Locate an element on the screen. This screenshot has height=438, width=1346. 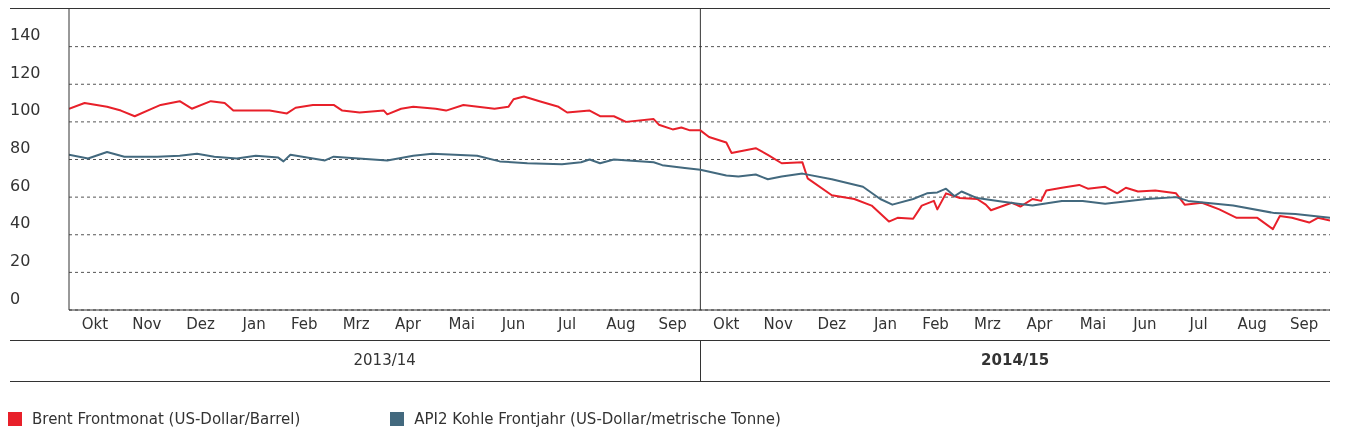
text: 2014/15 is located at coordinates (1015, 360).